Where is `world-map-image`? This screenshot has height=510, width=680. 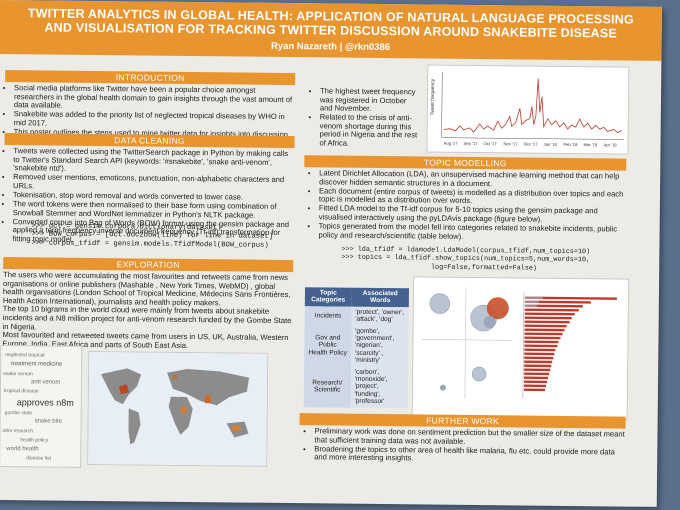
world-map-image is located at coordinates (178, 408).